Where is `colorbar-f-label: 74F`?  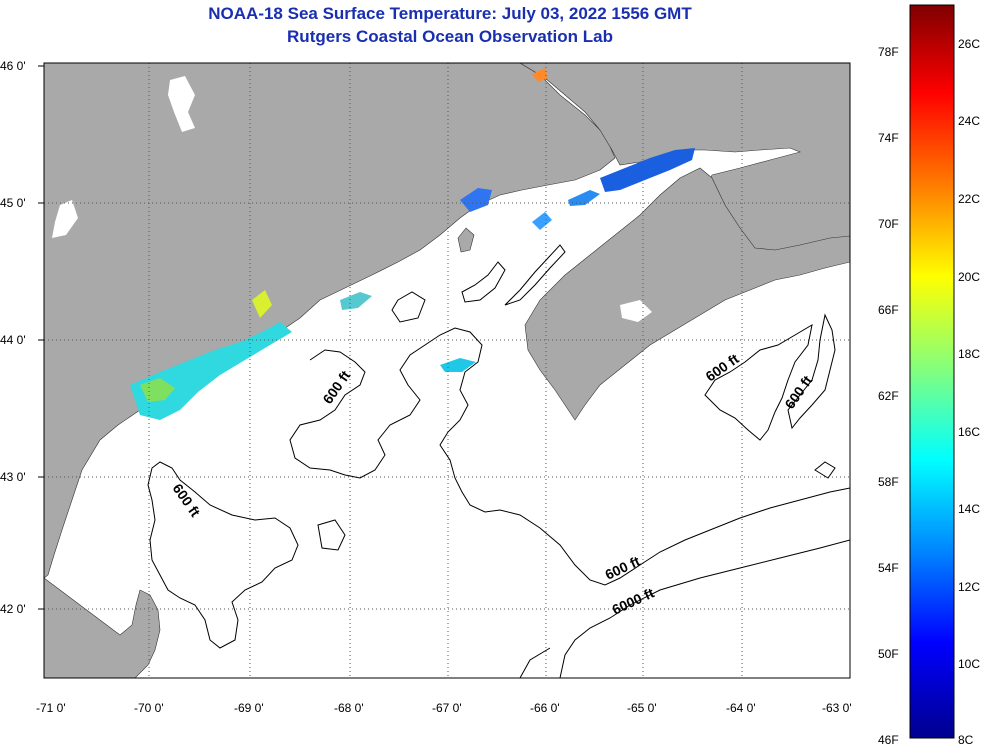
colorbar-f-label: 74F is located at coordinates (888, 138).